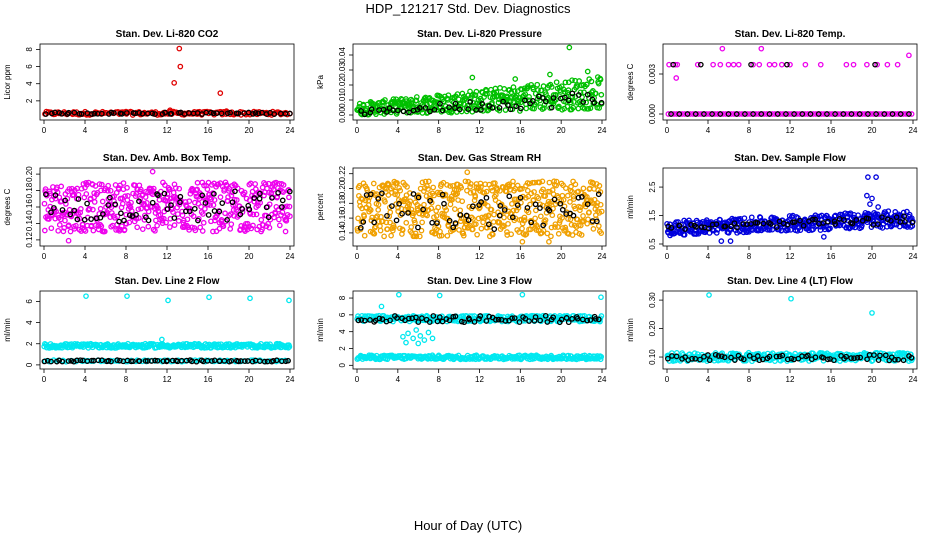 The width and height of the screenshot is (936, 540). I want to click on panel-title: Stan. Dev. Li-820 CO2, so click(167, 34).